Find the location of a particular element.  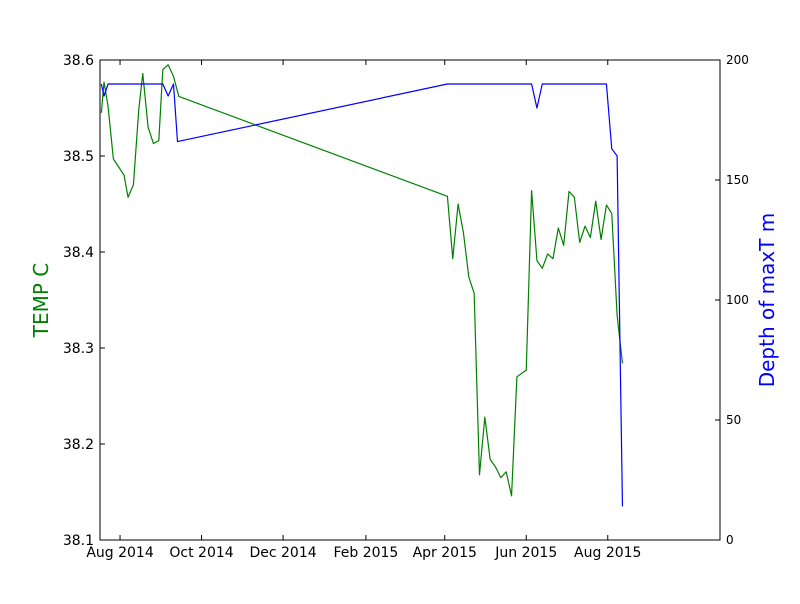

y-left-tick-label: 38.6 is located at coordinates (78, 61).